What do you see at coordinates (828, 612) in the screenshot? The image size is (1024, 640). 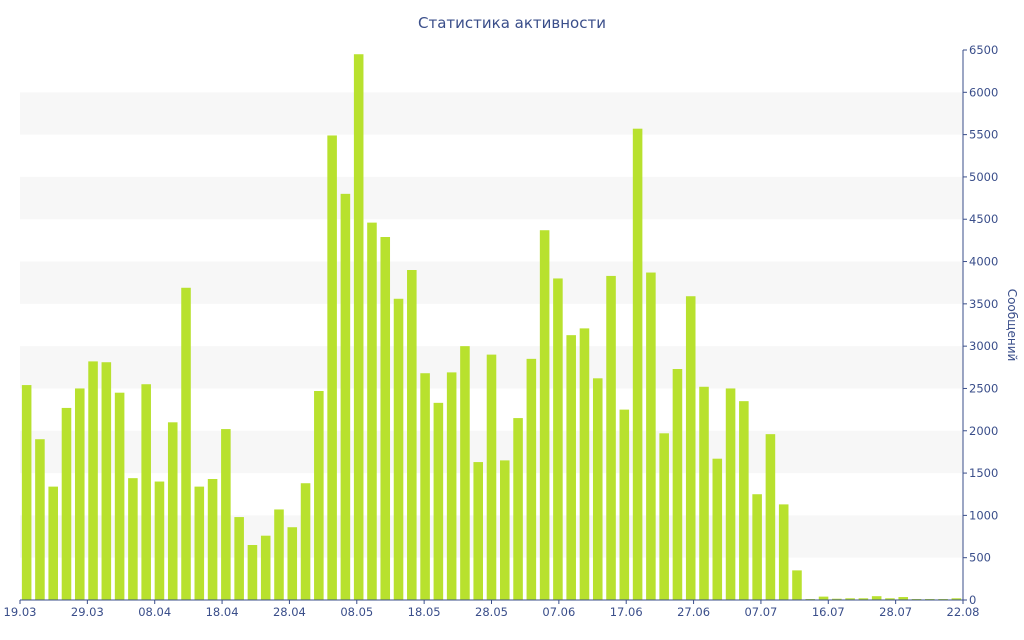 I see `x-tick-label: 16.07` at bounding box center [828, 612].